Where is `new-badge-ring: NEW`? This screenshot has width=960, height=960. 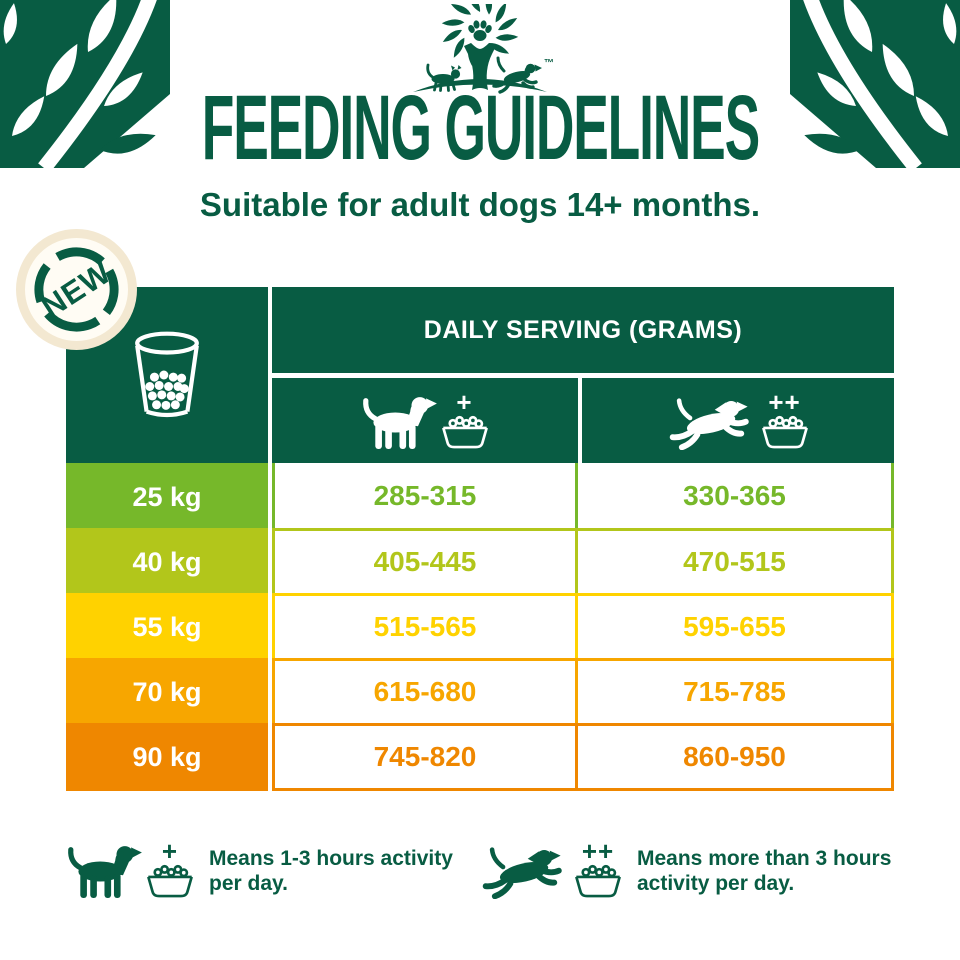 new-badge-ring: NEW is located at coordinates (76, 289).